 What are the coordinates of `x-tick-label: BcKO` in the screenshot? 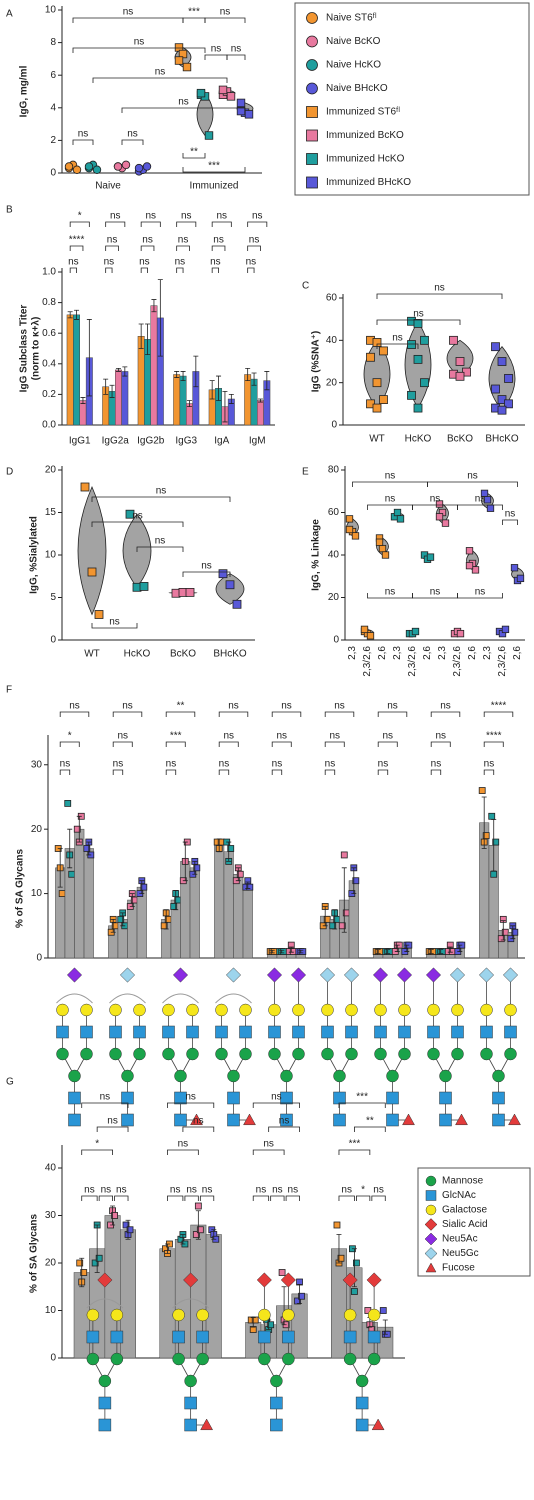 It's located at (183, 654).